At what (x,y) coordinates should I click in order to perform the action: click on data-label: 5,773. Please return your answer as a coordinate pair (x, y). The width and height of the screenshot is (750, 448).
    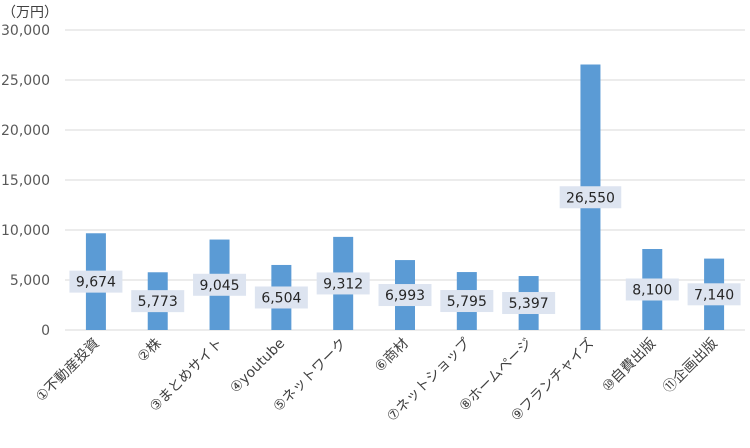
    Looking at the image, I should click on (158, 302).